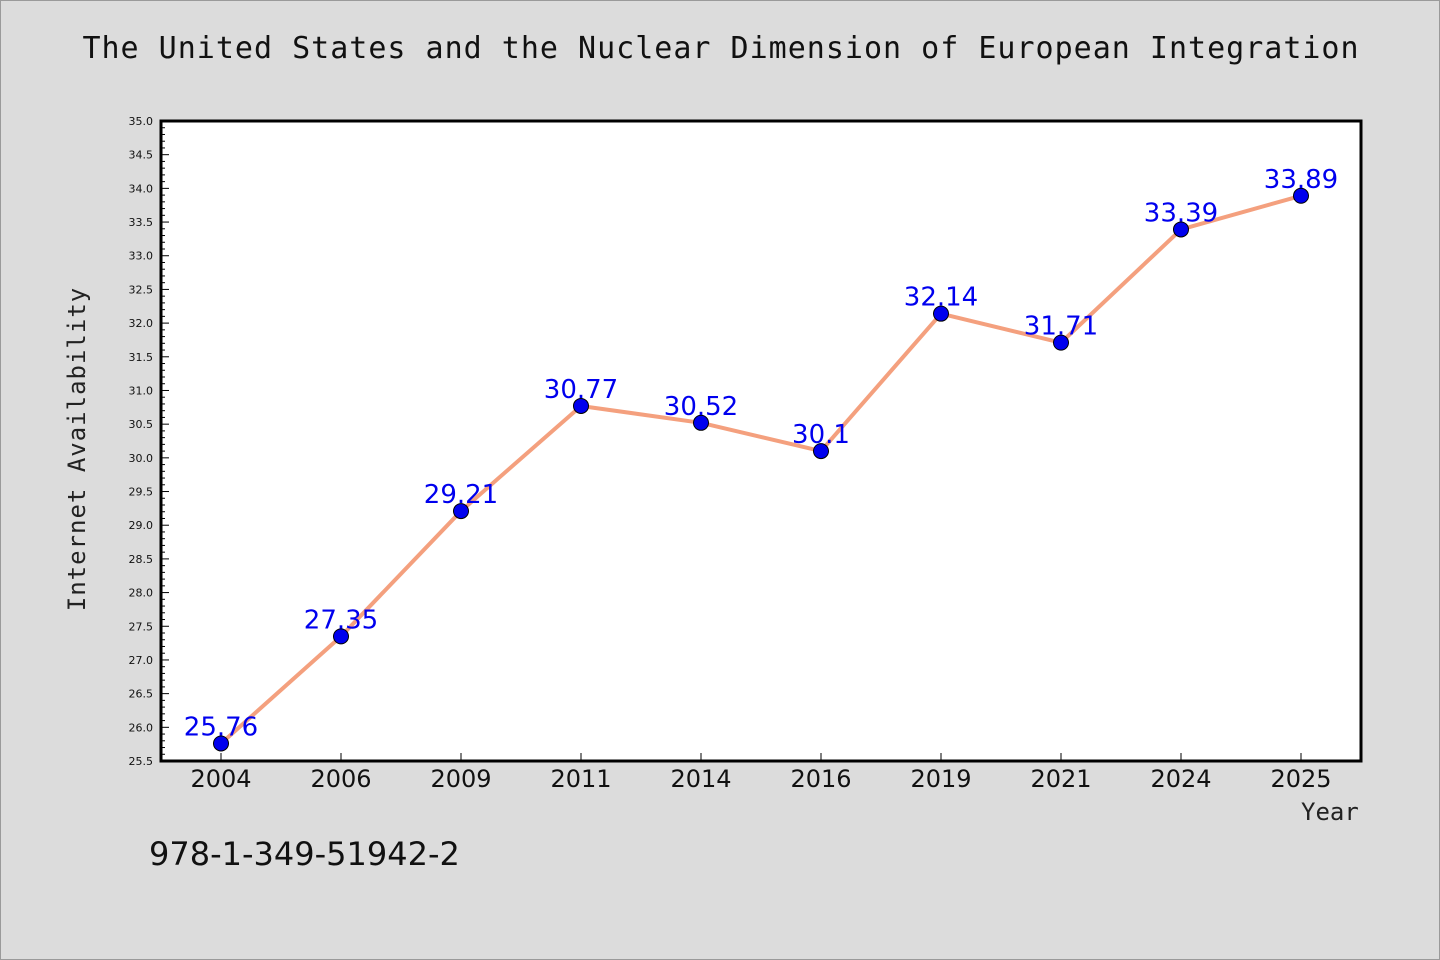  Describe the element at coordinates (340, 779) in the screenshot. I see `x-tick-label: 2006` at that location.